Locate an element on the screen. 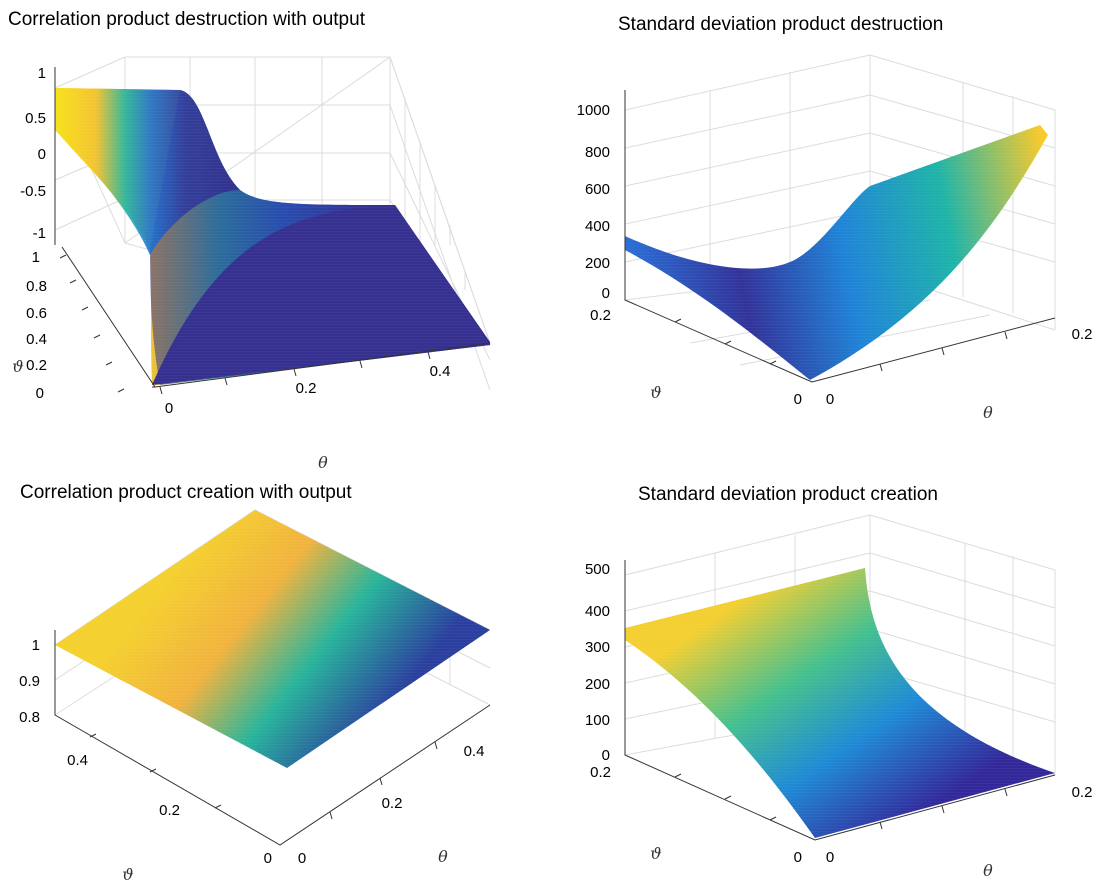 This screenshot has height=883, width=1097. chart-1-ztick: -0.5 is located at coordinates (33, 191).